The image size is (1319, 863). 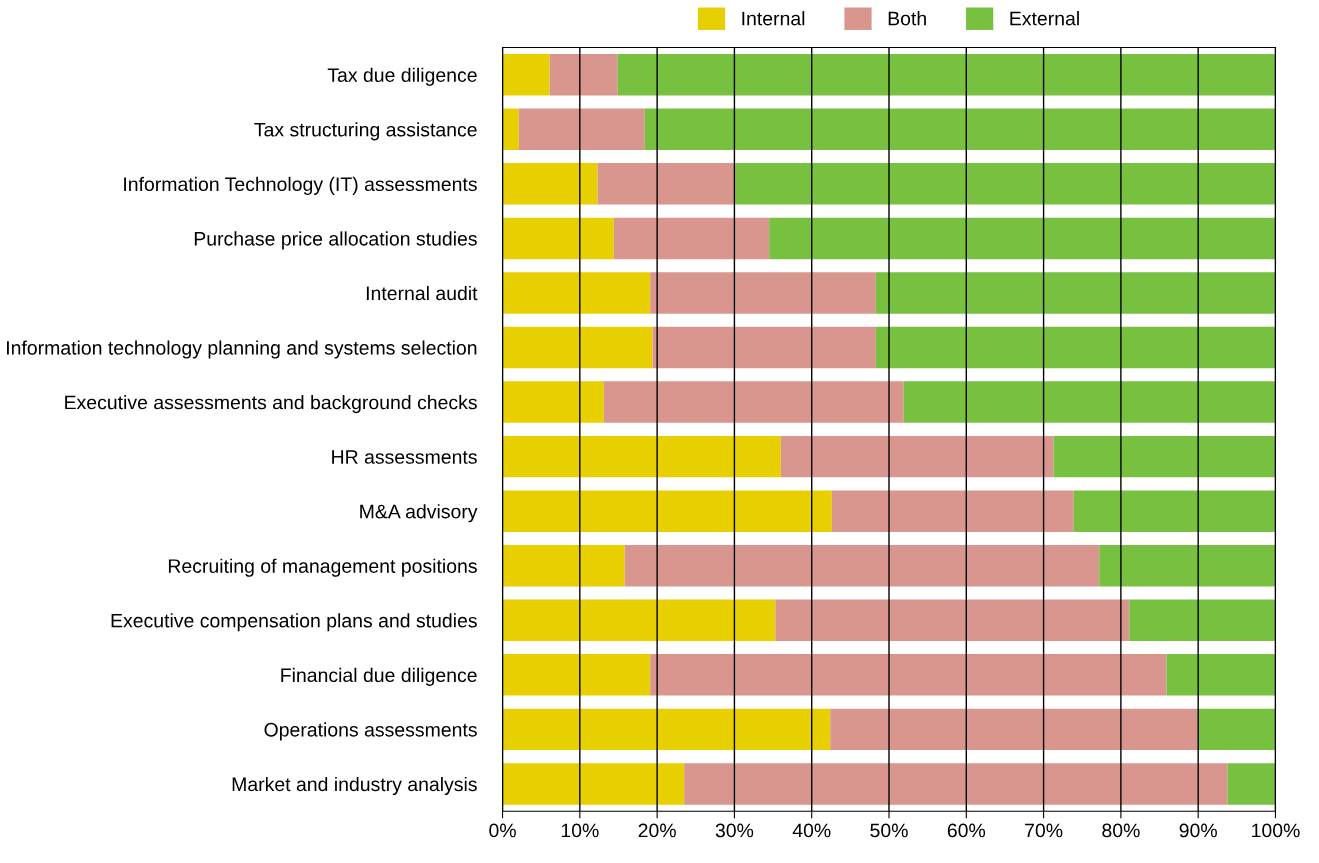 I want to click on y-tick-label: Information technology planning and systems selection, so click(x=242, y=349).